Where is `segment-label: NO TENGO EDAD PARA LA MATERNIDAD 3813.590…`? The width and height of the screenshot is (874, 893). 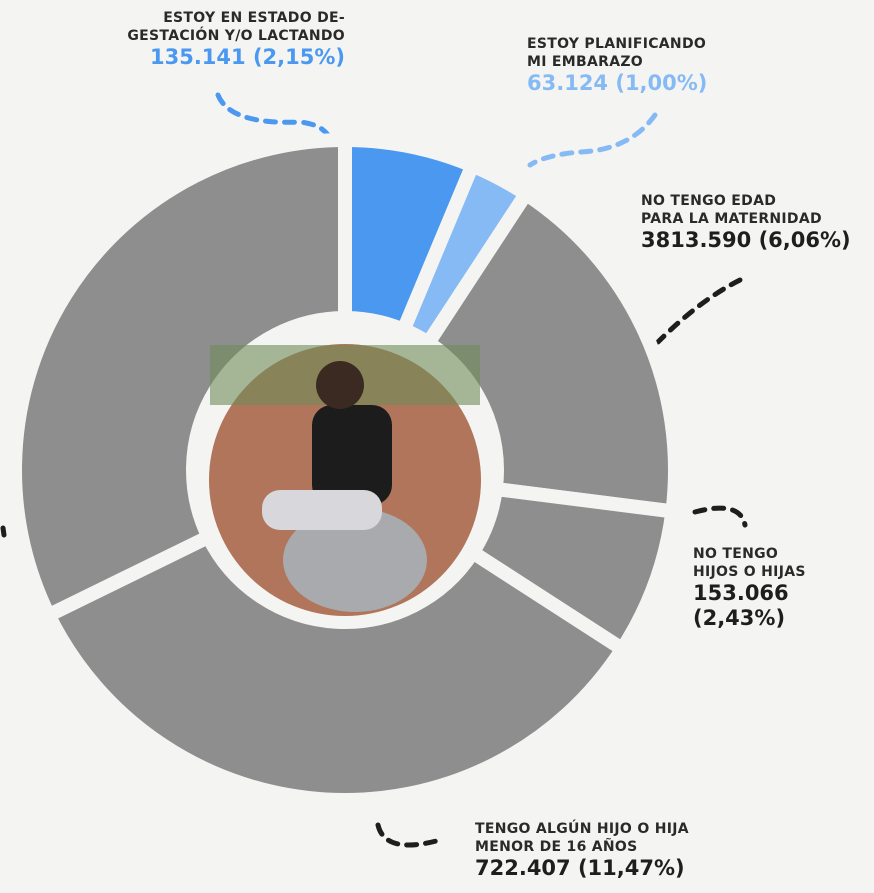
segment-label: NO TENGO EDAD PARA LA MATERNIDAD 3813.590… is located at coordinates (746, 223).